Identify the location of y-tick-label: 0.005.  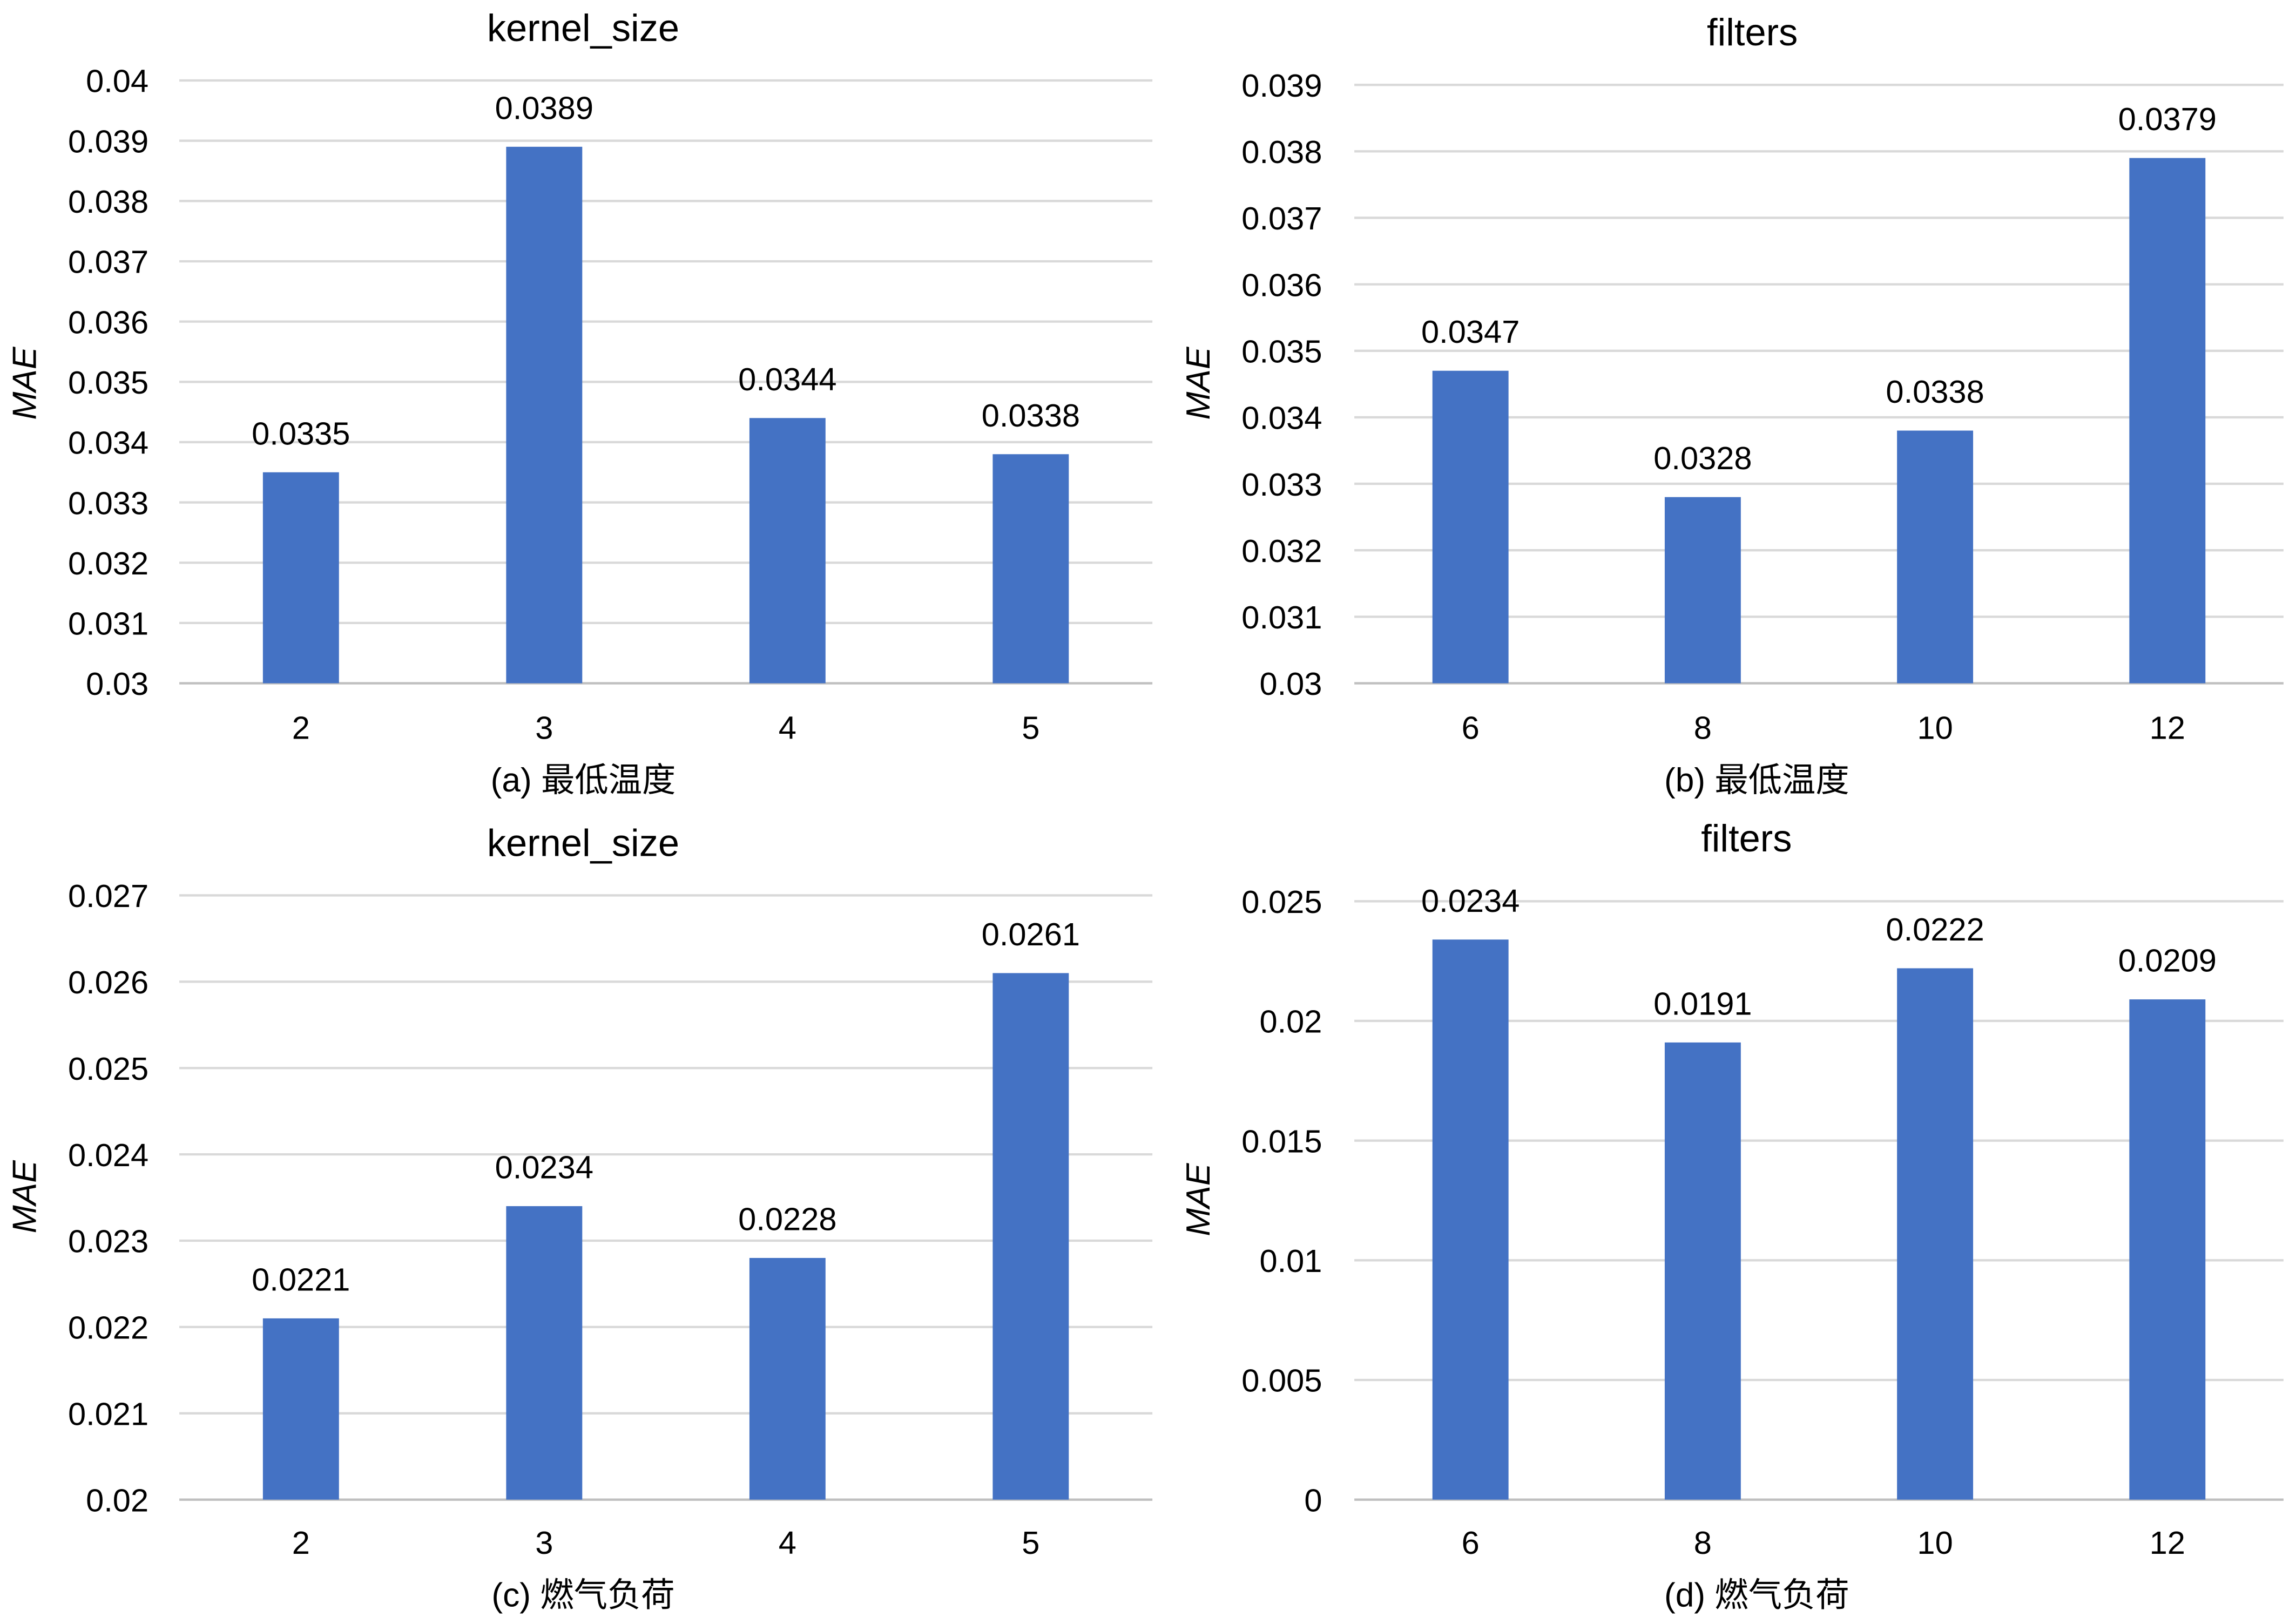
(1282, 1381).